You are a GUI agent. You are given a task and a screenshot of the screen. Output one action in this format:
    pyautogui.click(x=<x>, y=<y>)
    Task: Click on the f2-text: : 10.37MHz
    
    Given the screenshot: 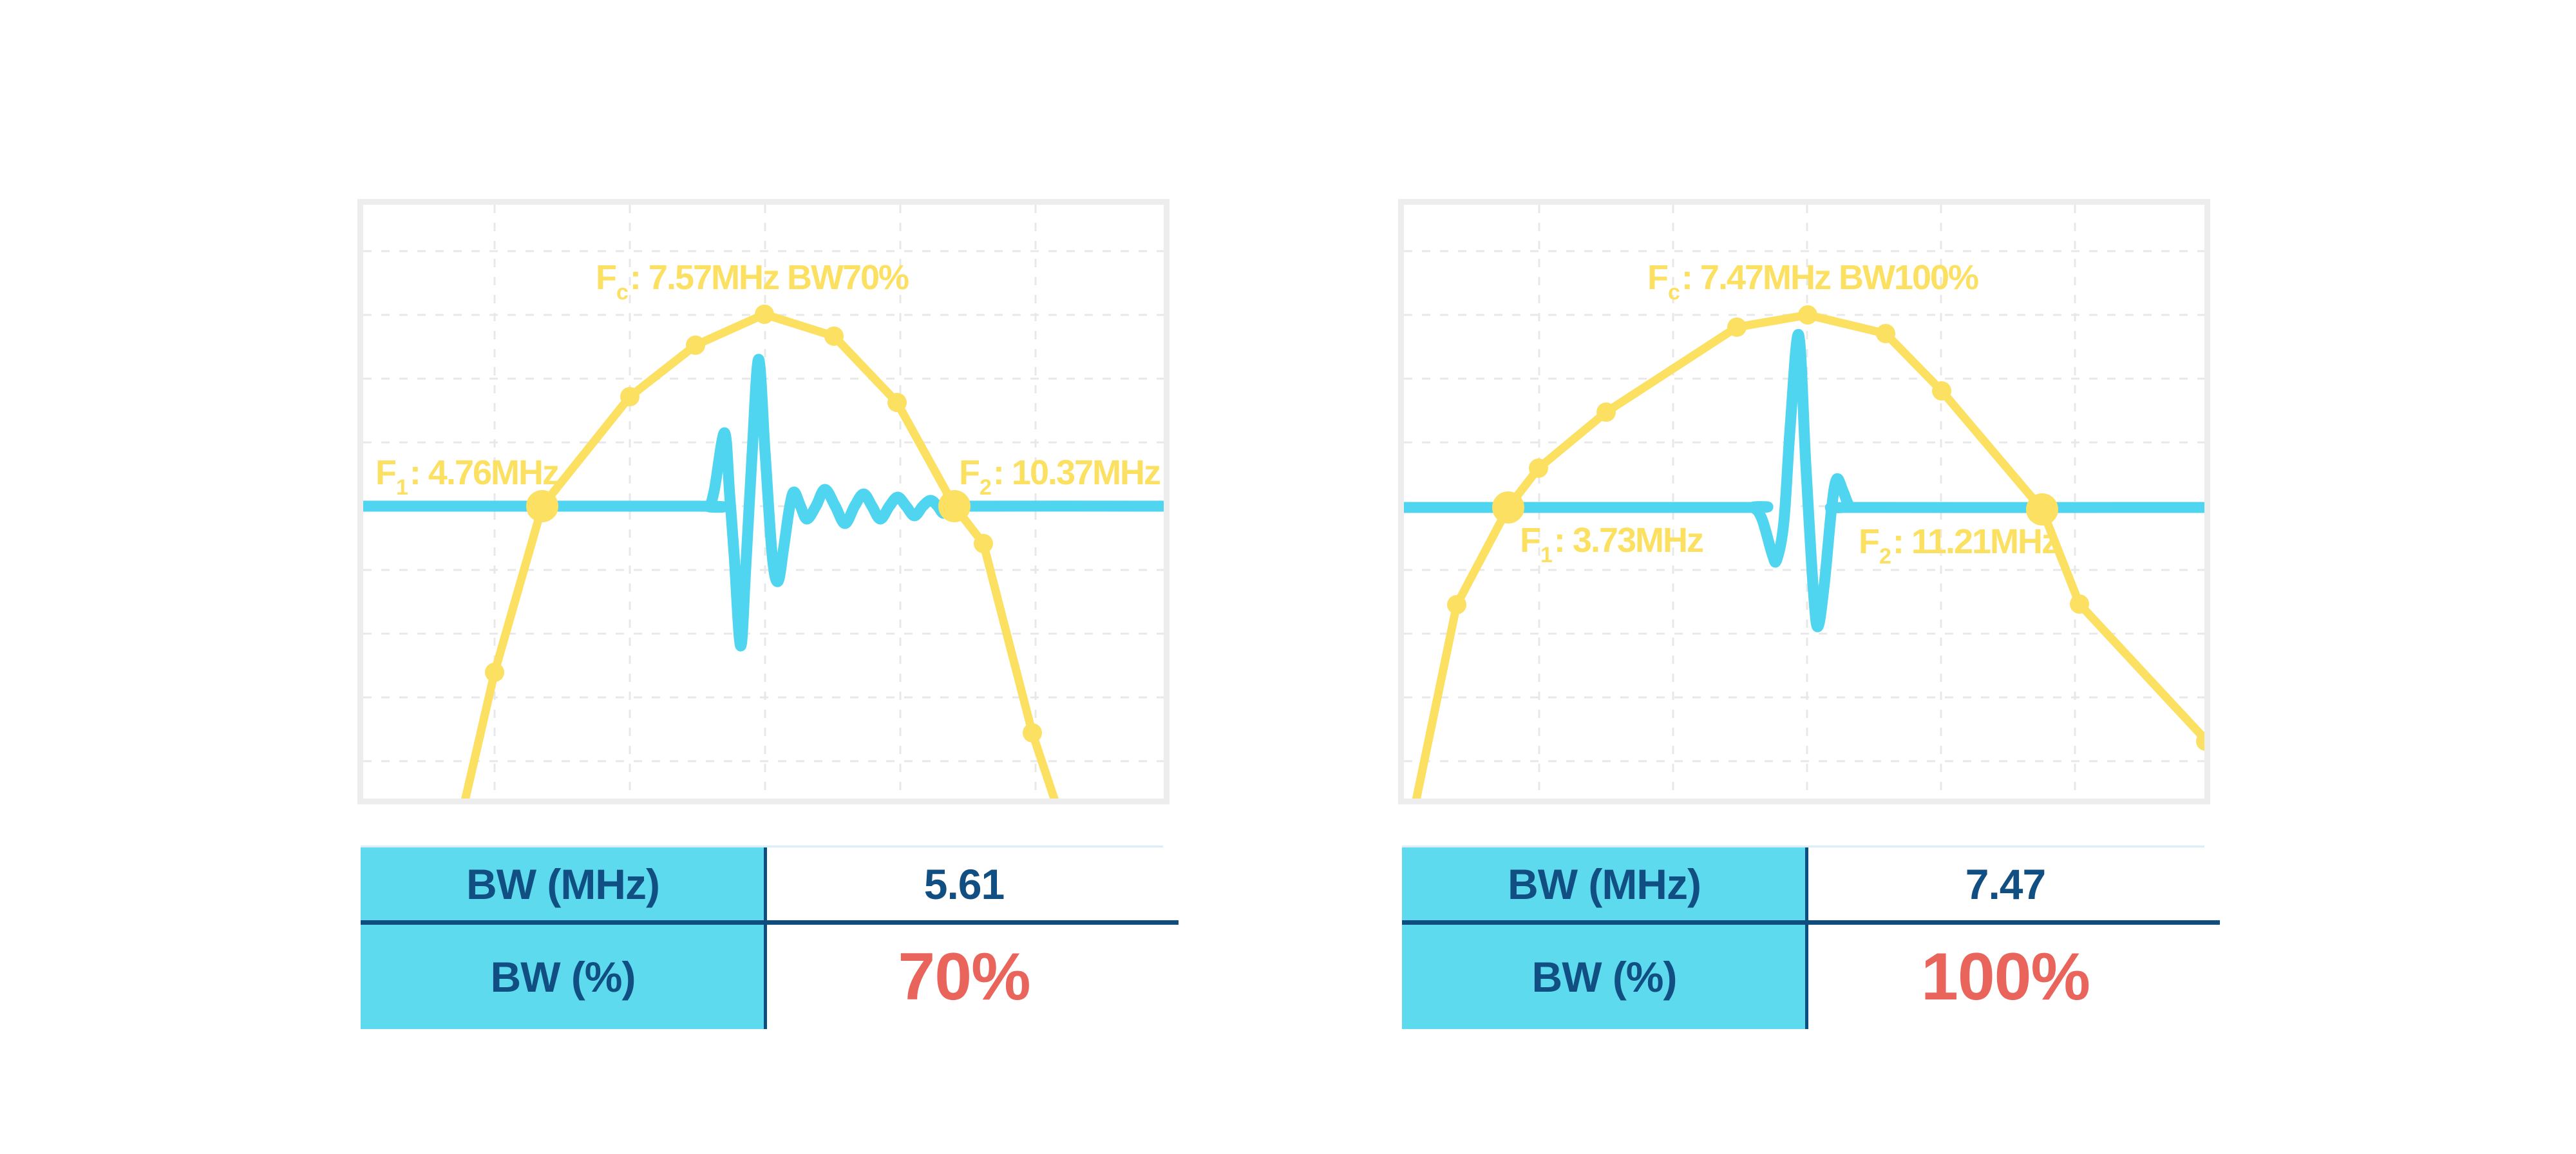 What is the action you would take?
    pyautogui.click(x=1076, y=472)
    